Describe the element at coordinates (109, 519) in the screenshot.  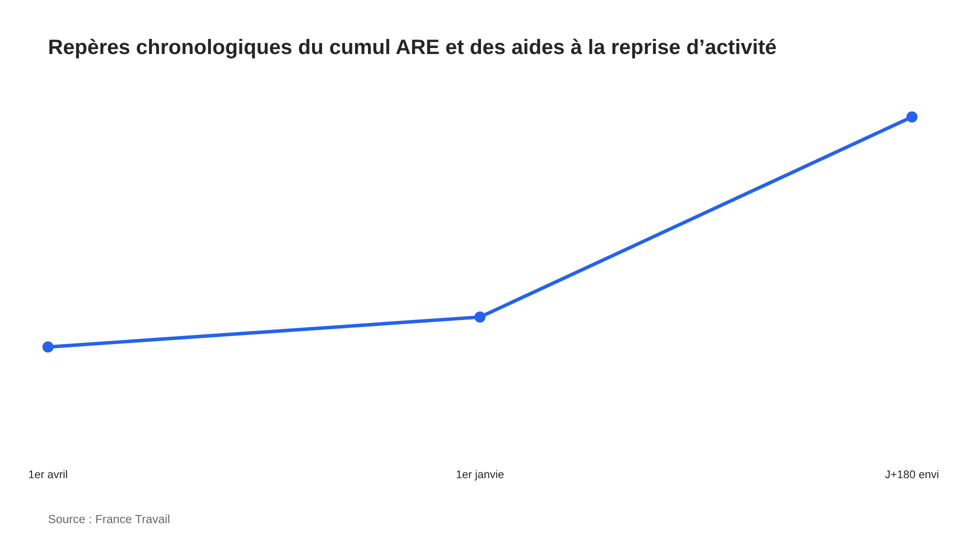
I see `source-note: Source : France Travail` at that location.